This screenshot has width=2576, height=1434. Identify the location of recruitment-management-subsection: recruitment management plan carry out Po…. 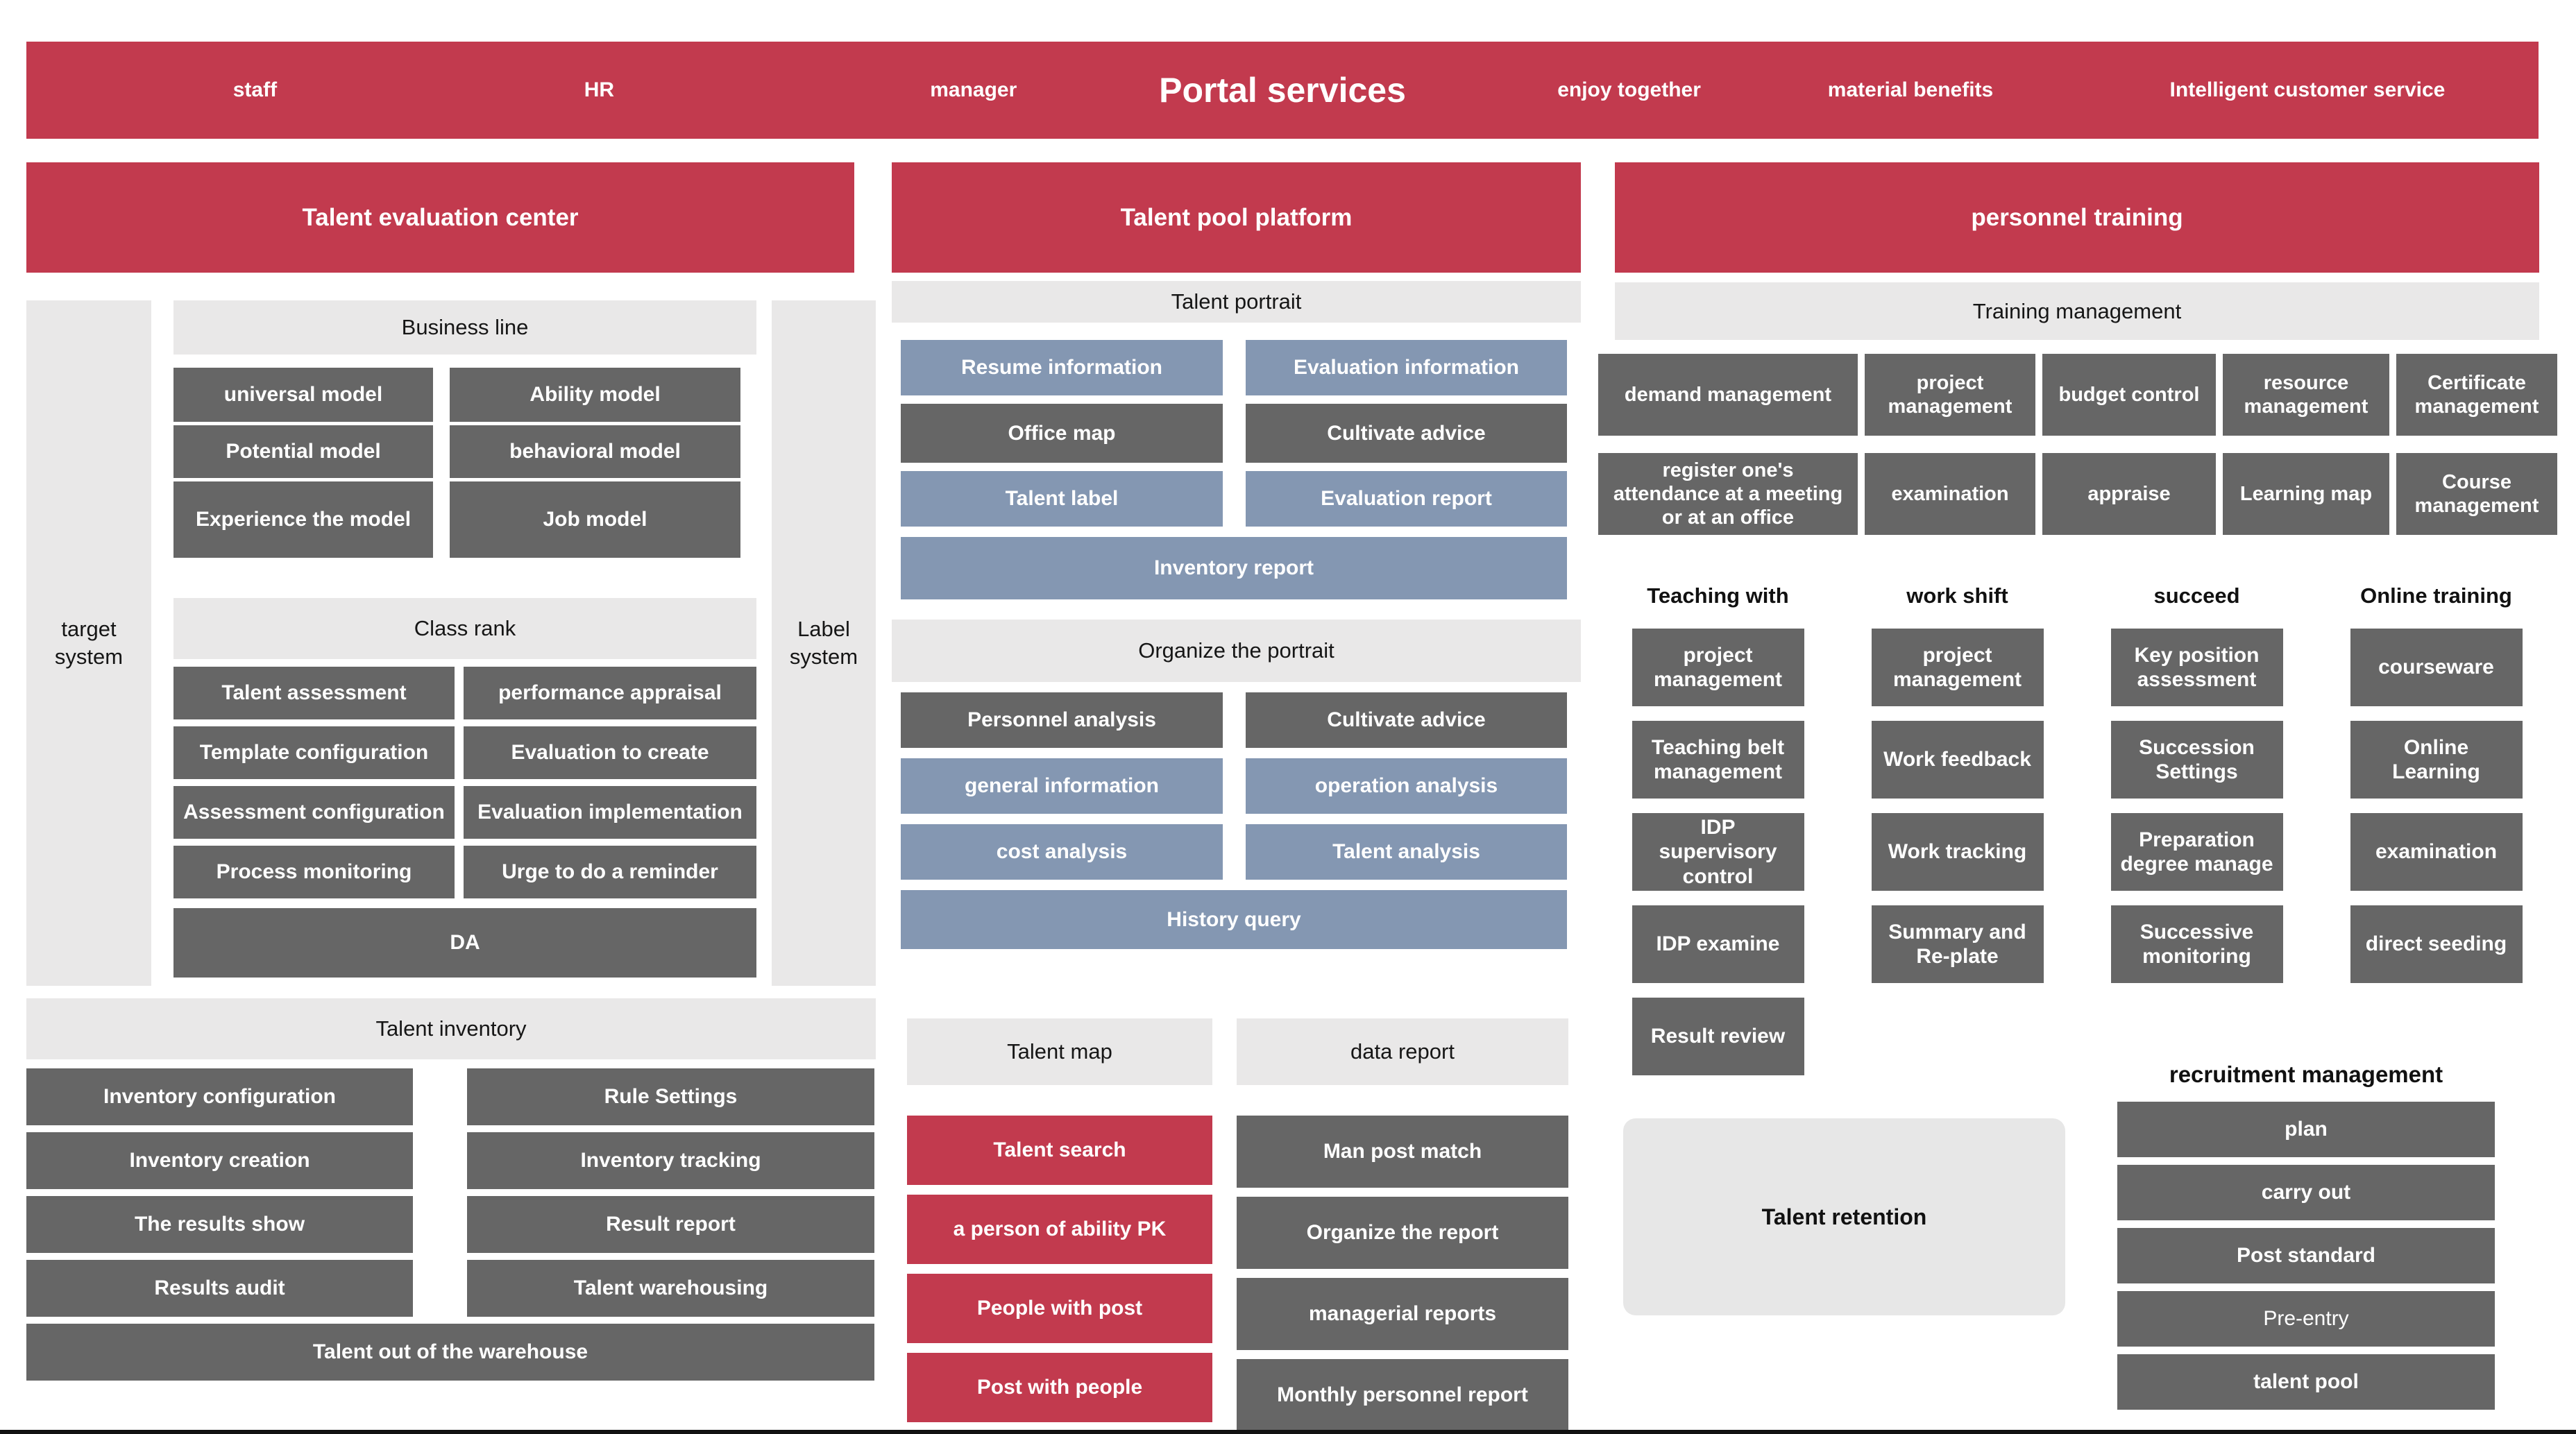
(2306, 1233).